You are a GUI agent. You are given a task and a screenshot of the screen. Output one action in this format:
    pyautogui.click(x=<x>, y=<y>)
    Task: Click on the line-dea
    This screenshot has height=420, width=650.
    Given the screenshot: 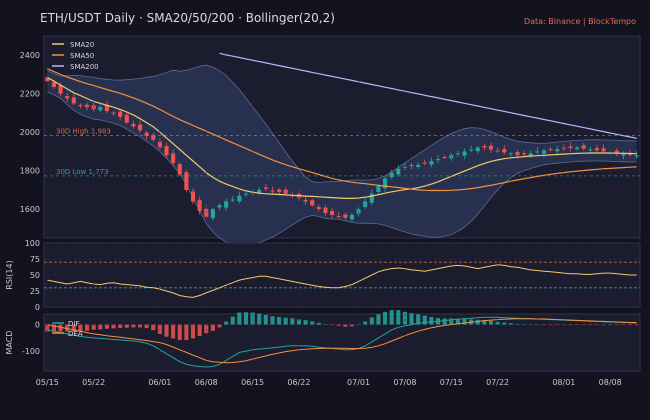 What is the action you would take?
    pyautogui.click(x=342, y=341)
    